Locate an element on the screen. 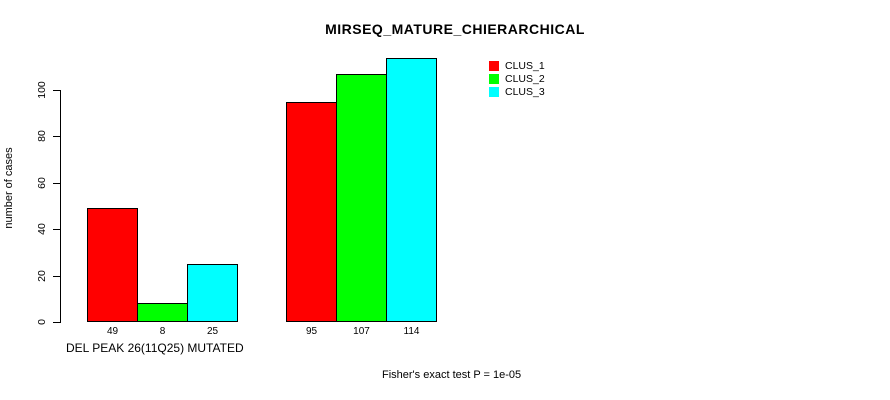  y-tick-label: 40 is located at coordinates (42, 229).